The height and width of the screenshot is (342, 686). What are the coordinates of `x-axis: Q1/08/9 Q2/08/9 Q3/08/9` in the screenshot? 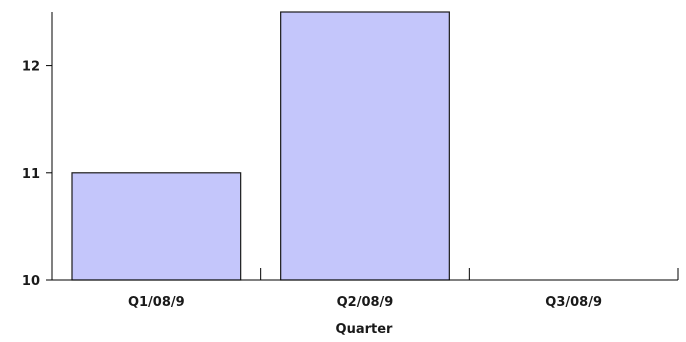 It's located at (365, 289).